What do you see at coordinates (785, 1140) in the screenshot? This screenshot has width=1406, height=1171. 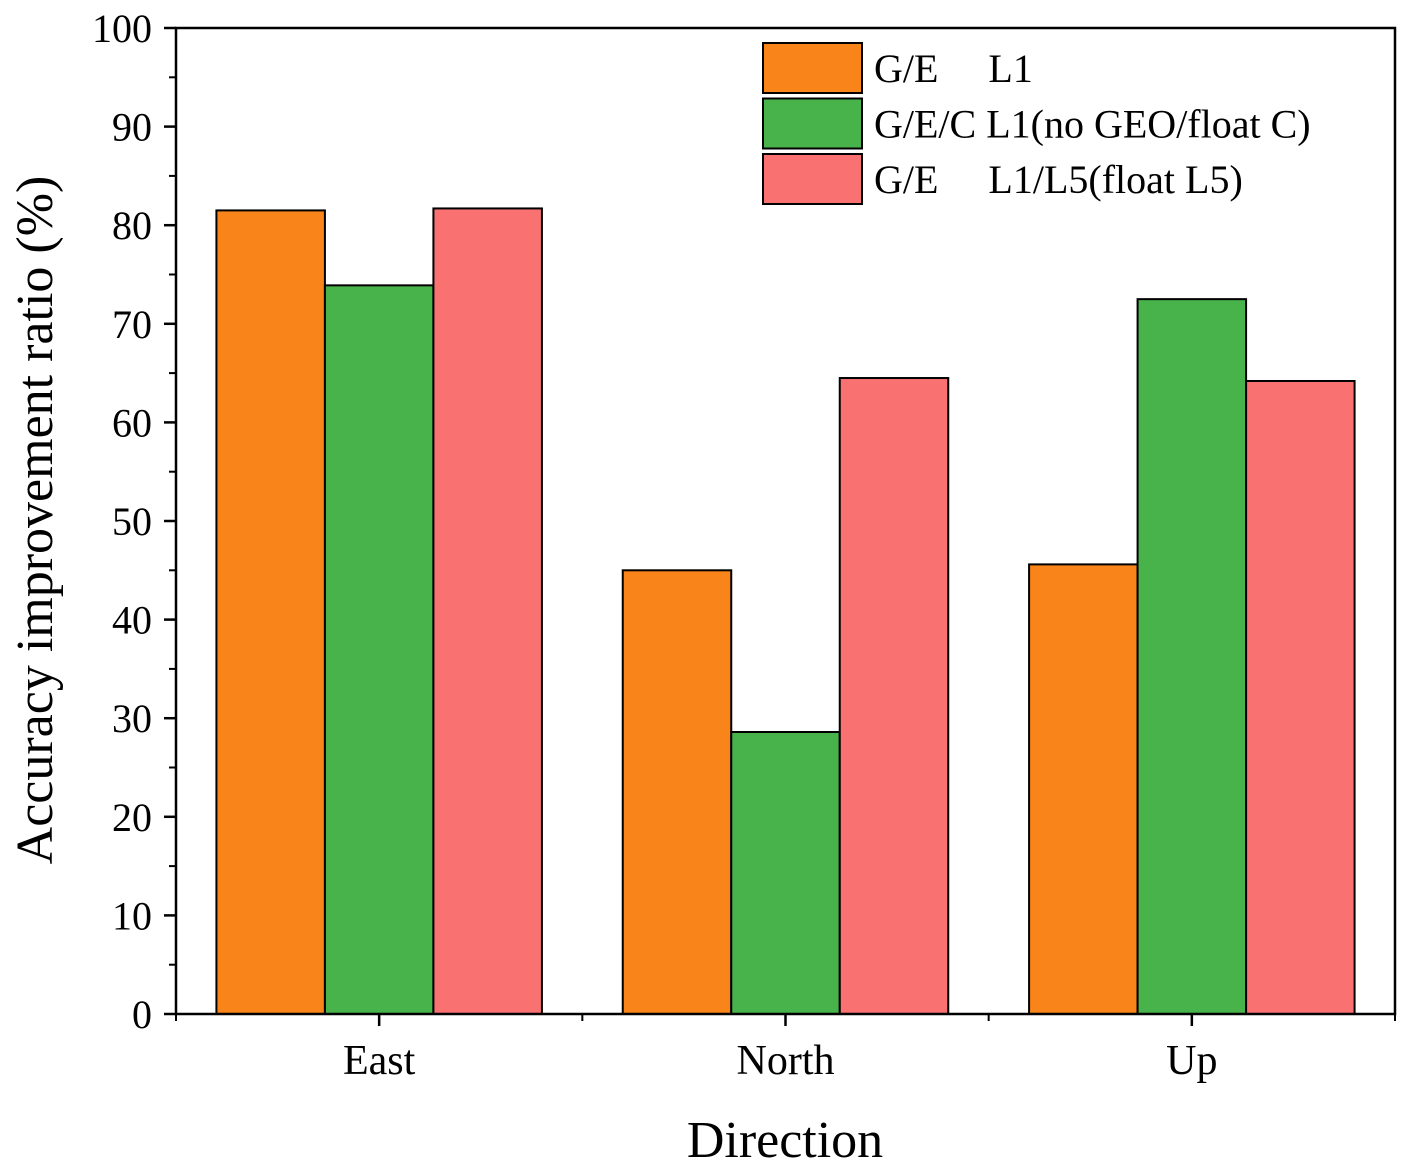 I see `x-axis-title: Direction` at bounding box center [785, 1140].